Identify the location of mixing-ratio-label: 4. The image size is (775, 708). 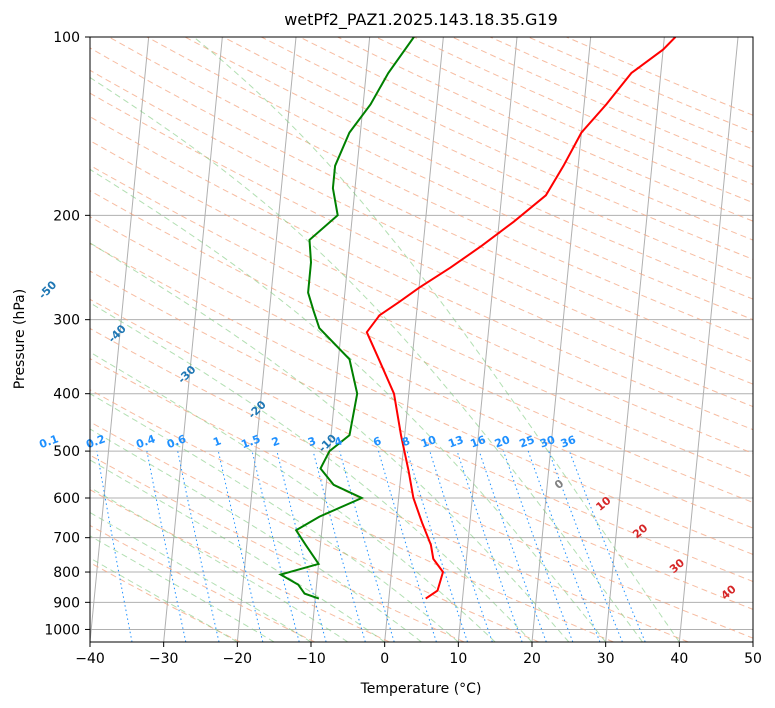
(339, 441).